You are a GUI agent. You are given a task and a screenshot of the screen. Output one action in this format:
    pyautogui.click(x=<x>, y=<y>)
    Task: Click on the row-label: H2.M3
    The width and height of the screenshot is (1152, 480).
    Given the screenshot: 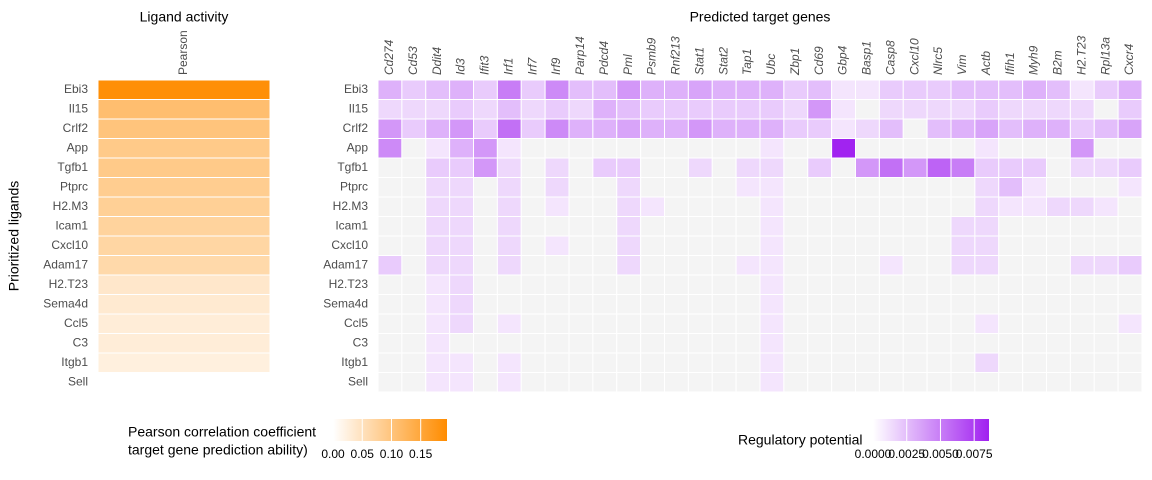 What is the action you would take?
    pyautogui.click(x=351, y=206)
    